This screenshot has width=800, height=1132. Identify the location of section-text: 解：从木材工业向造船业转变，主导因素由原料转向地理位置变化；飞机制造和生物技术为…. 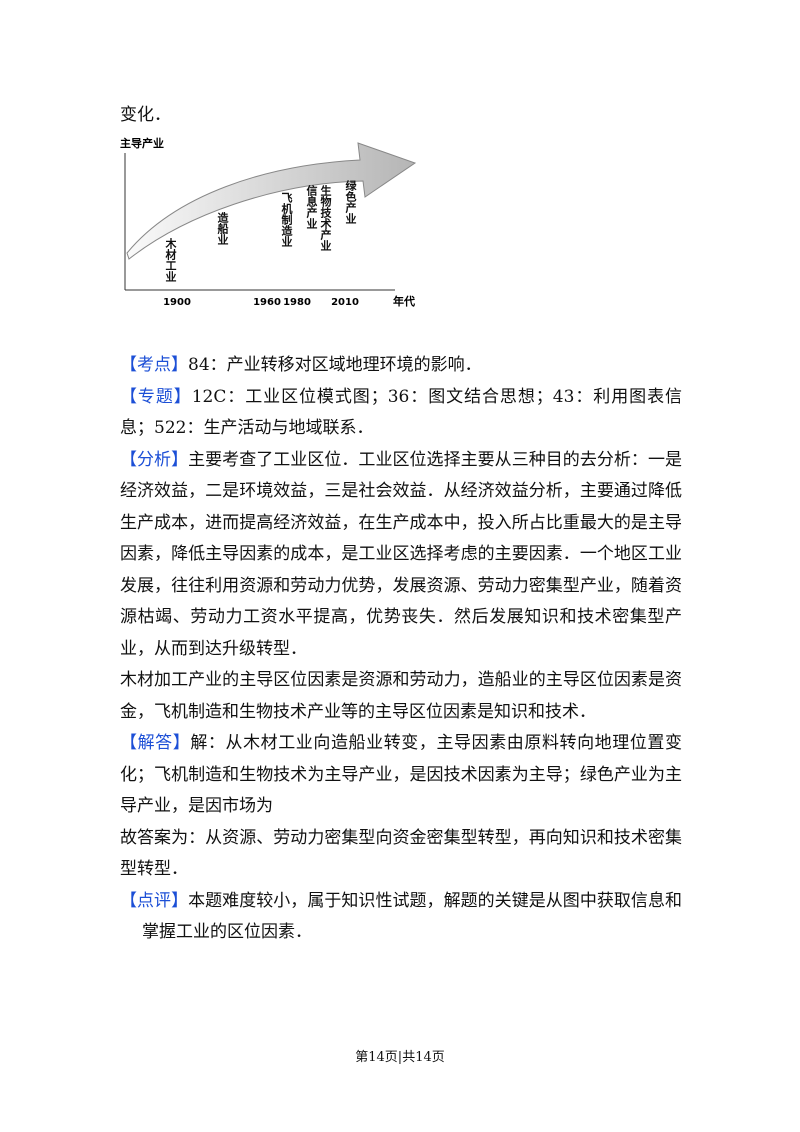
(401, 774).